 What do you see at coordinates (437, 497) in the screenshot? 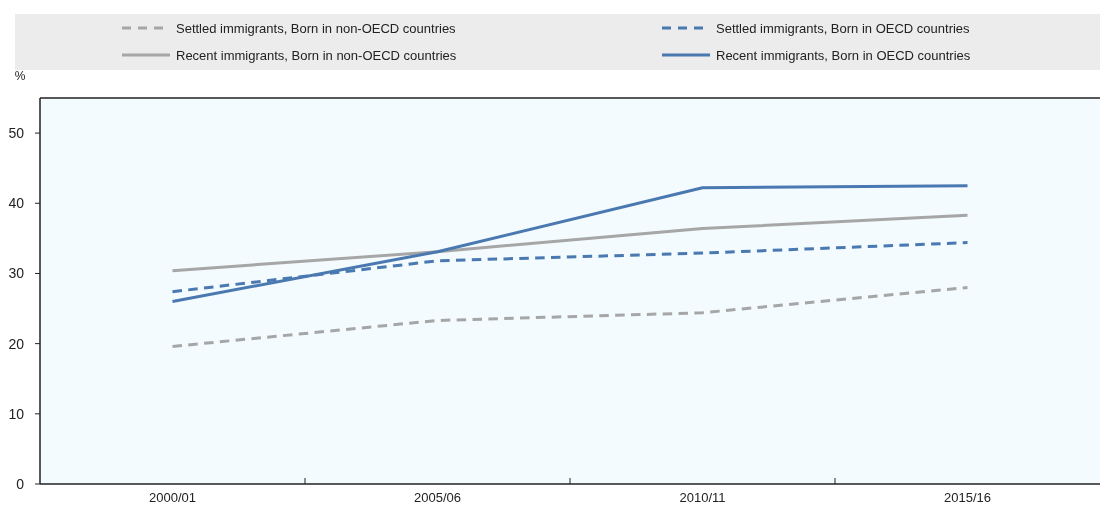
I see `x-tick-label: 2005/06` at bounding box center [437, 497].